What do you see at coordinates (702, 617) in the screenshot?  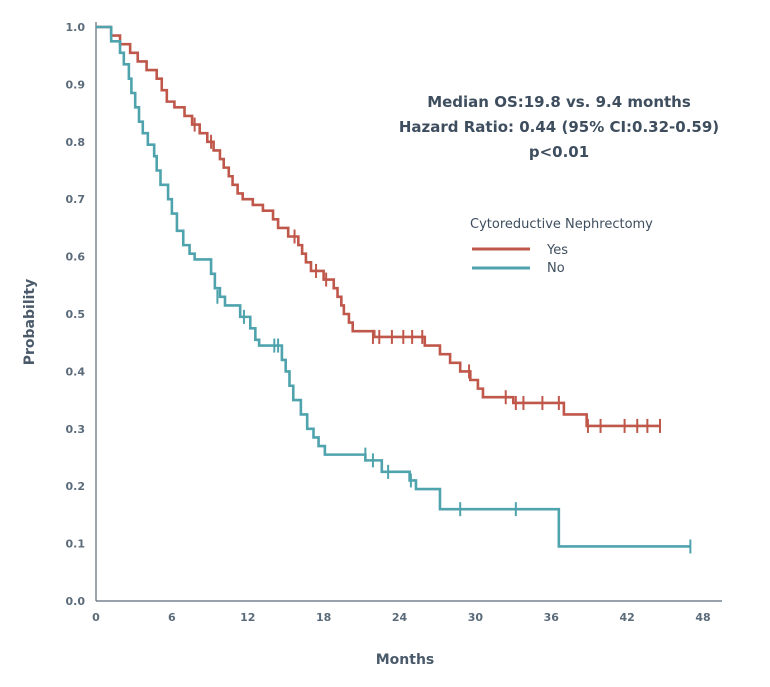 I see `x-tick-label: 48` at bounding box center [702, 617].